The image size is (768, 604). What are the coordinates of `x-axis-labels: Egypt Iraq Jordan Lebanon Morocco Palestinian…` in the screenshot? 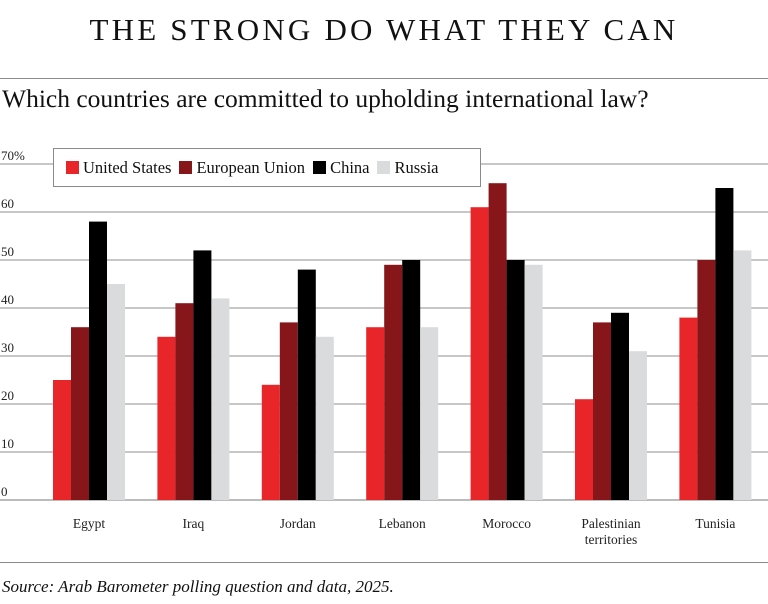 It's located at (404, 531).